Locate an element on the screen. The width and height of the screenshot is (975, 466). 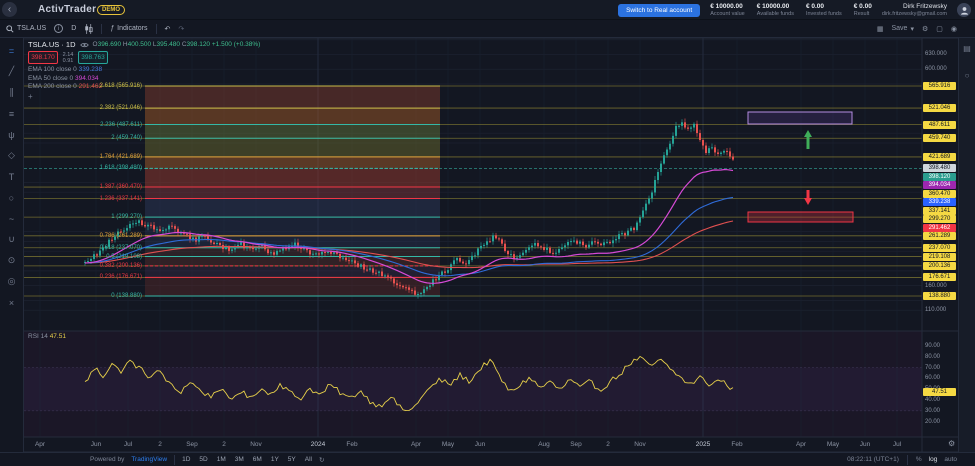
toolbar-separator is located at coordinates (102, 28).